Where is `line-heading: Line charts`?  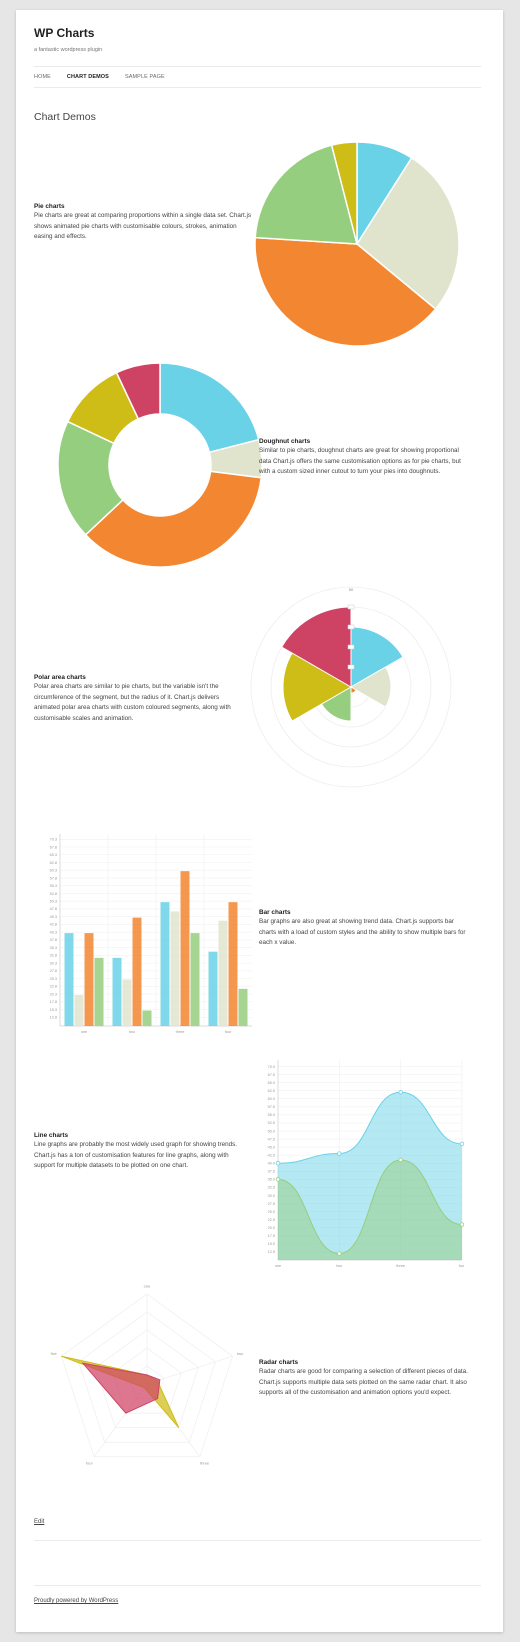
line-heading: Line charts is located at coordinates (51, 1135).